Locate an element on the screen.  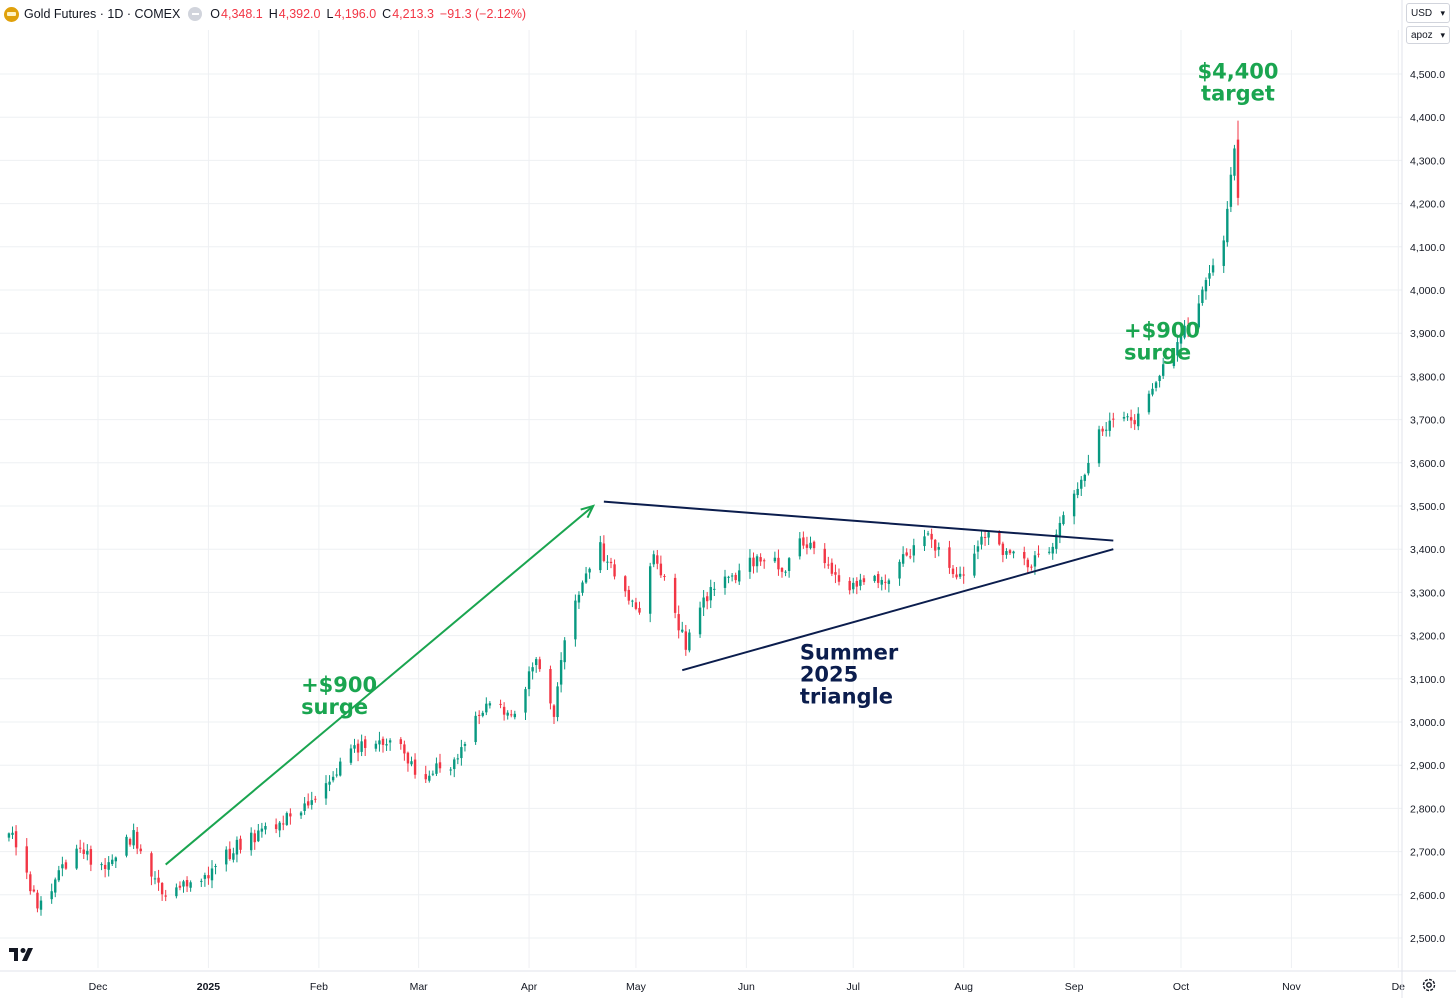
y-tick-label: 3,000.0 is located at coordinates (1427, 723).